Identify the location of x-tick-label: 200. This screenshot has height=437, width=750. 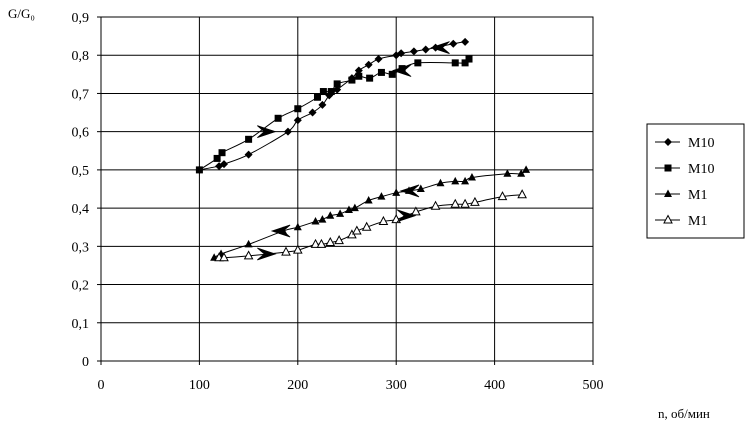
(297, 385).